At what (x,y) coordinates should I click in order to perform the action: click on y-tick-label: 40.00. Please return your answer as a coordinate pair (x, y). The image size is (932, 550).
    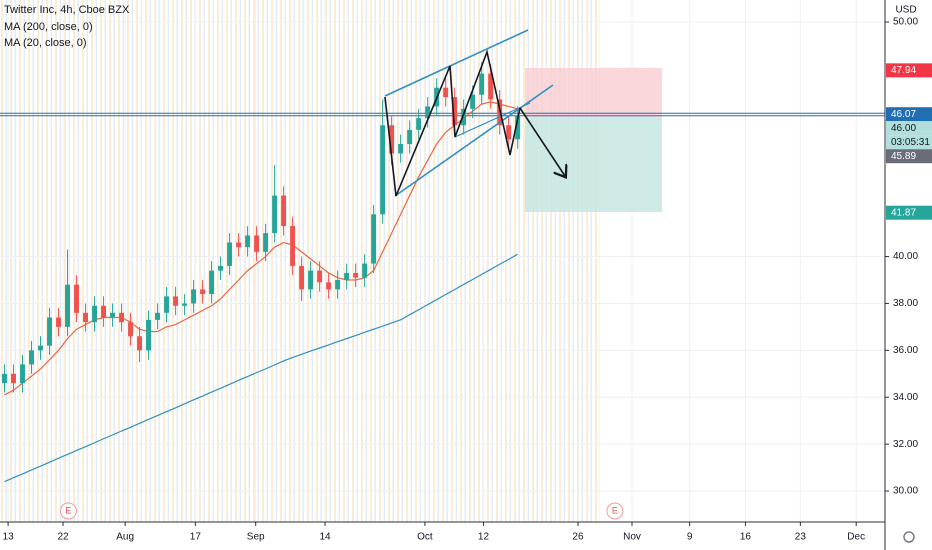
    Looking at the image, I should click on (905, 256).